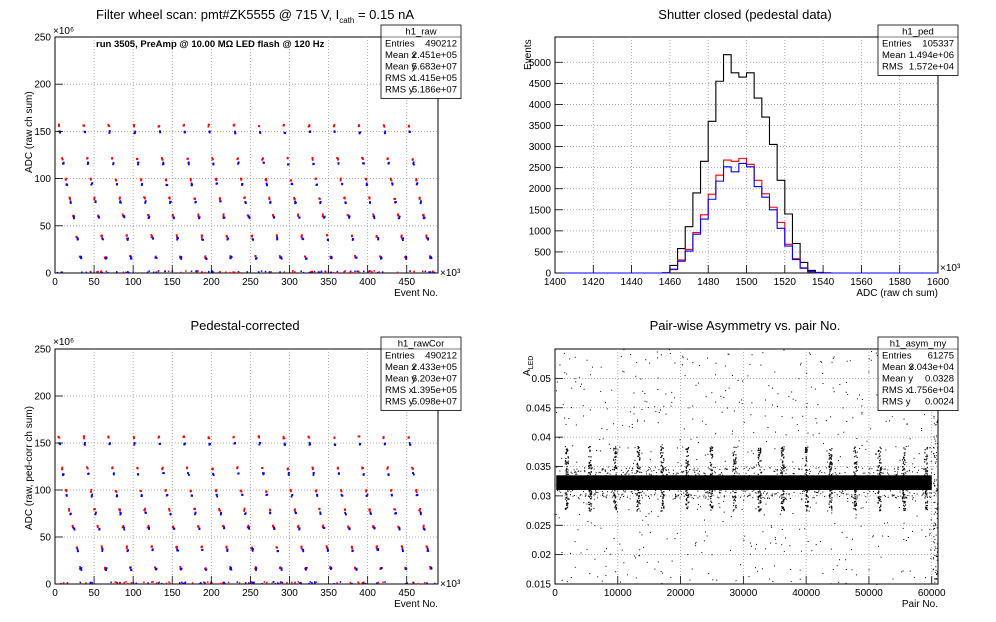  What do you see at coordinates (406, 593) in the screenshot?
I see `cor-xtick-label: 450` at bounding box center [406, 593].